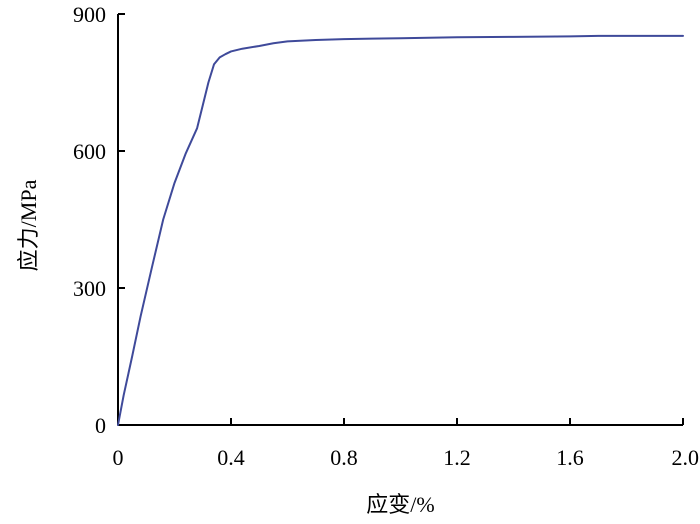 The height and width of the screenshot is (524, 700). Describe the element at coordinates (231, 457) in the screenshot. I see `x-tick-label: 0.4` at that location.